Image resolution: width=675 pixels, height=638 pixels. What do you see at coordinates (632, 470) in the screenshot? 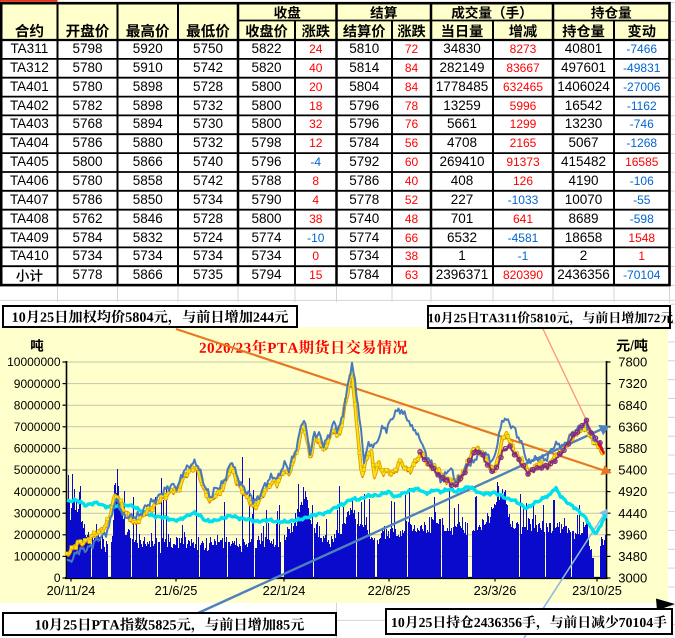
I see `svg-text: 5400` at bounding box center [632, 470].